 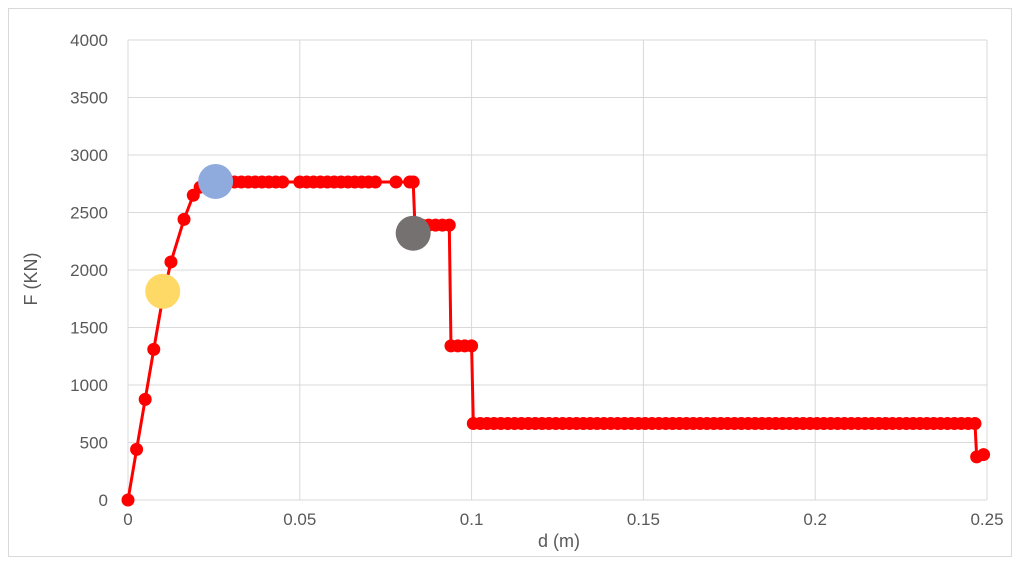 What do you see at coordinates (643, 519) in the screenshot?
I see `x-tick-label: 0.15` at bounding box center [643, 519].